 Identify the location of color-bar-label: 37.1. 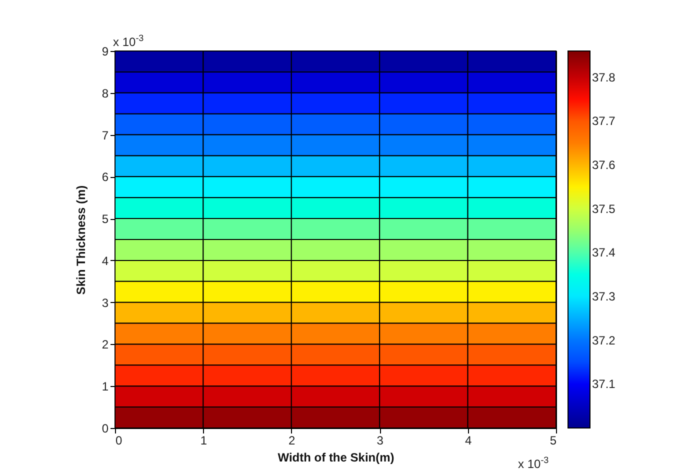
(604, 384).